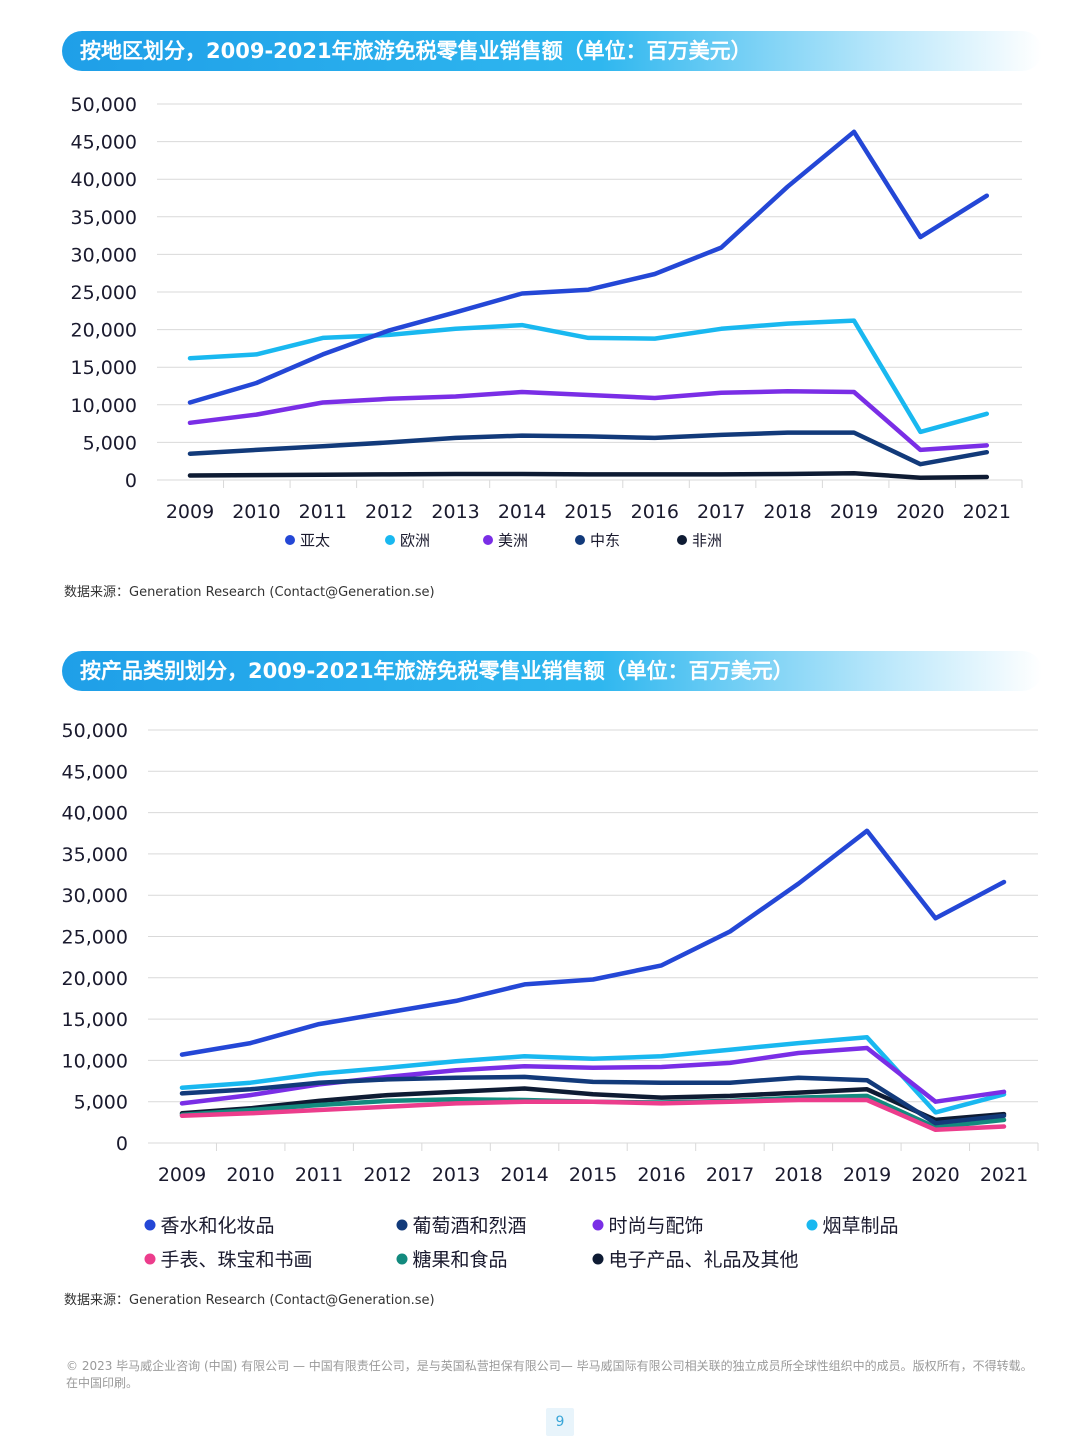 This screenshot has width=1080, height=1443. I want to click on region-x-tick-label: 2015, so click(588, 512).